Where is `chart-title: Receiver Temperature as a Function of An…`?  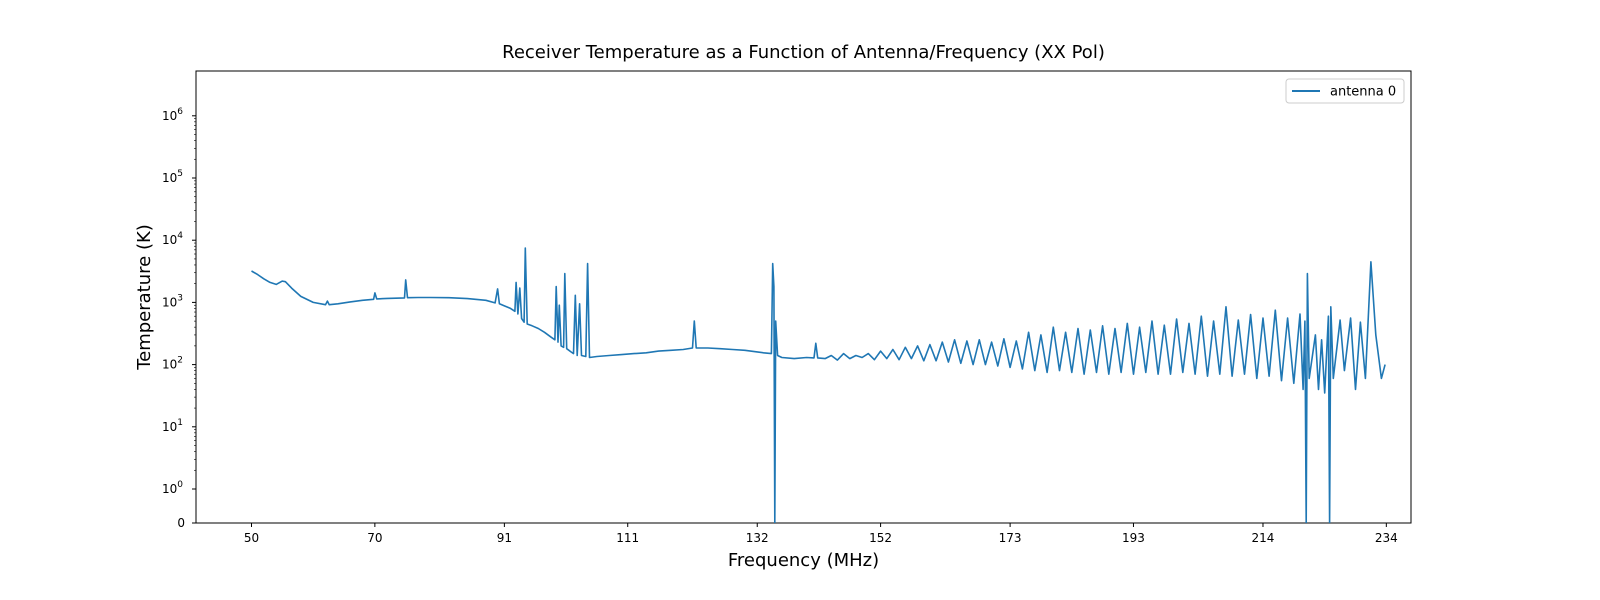 chart-title: Receiver Temperature as a Function of An… is located at coordinates (803, 52).